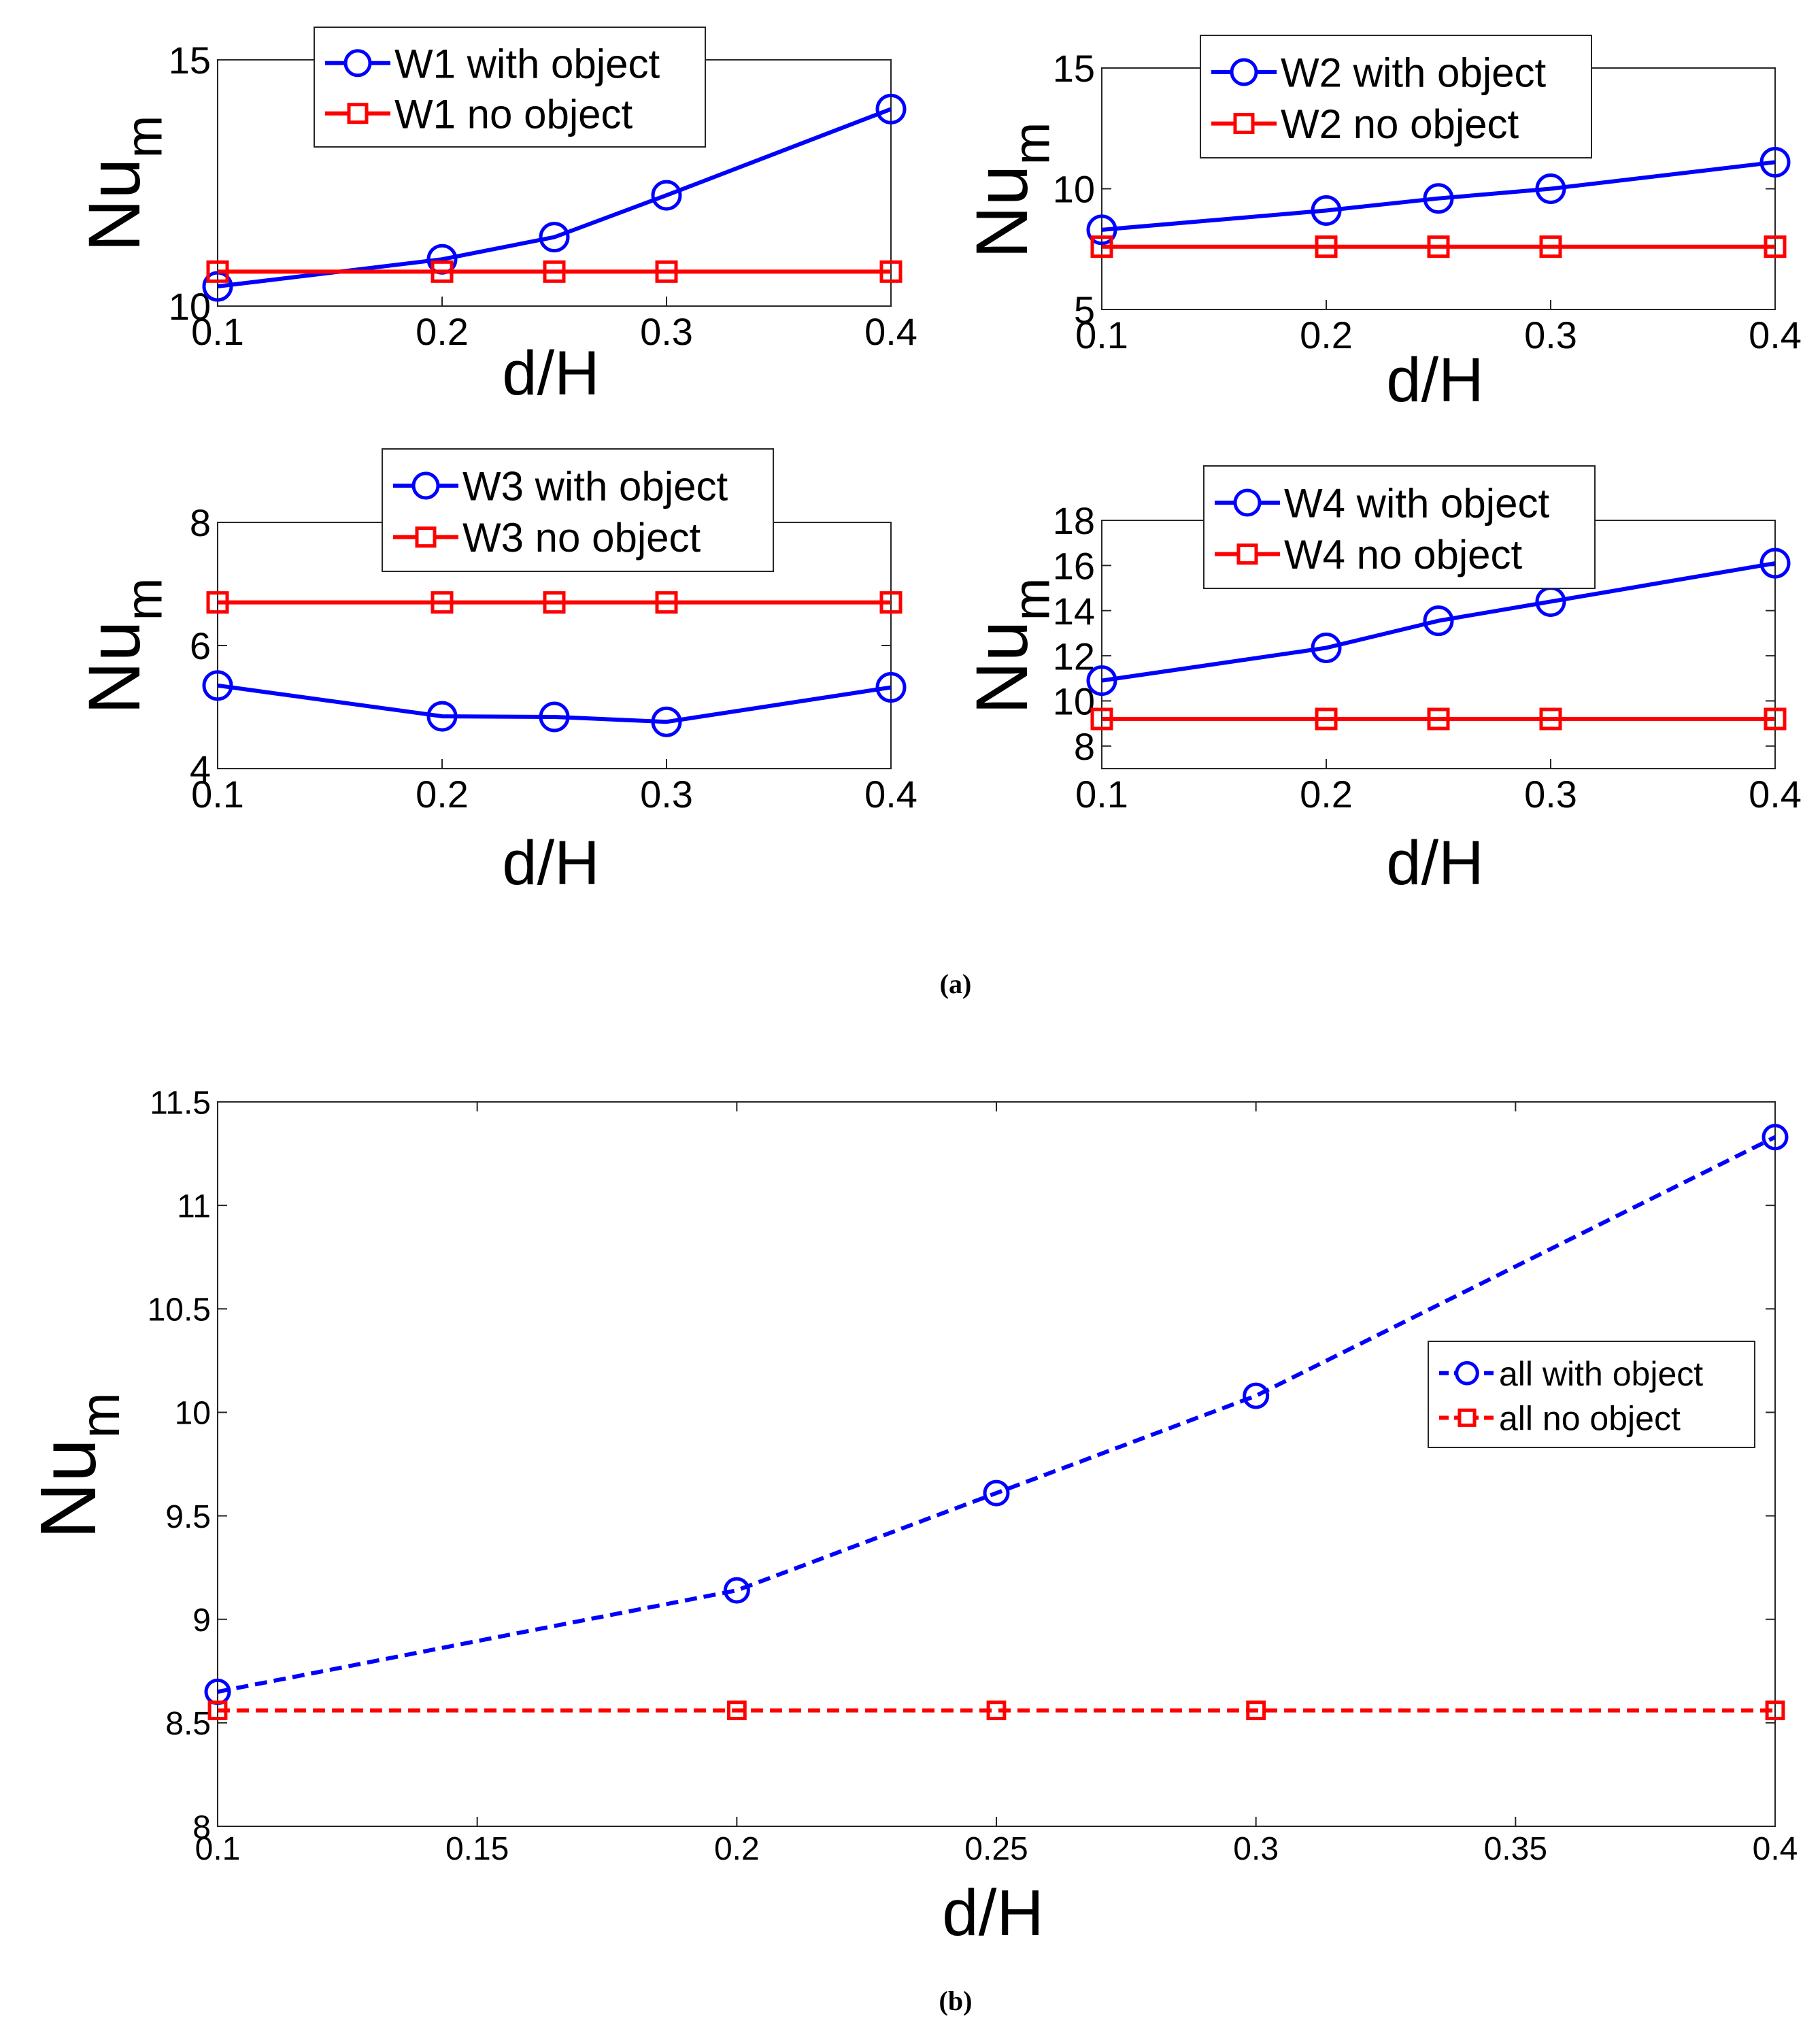 The width and height of the screenshot is (1820, 2029). Describe the element at coordinates (200, 769) in the screenshot. I see `y-tick-label: 4` at that location.